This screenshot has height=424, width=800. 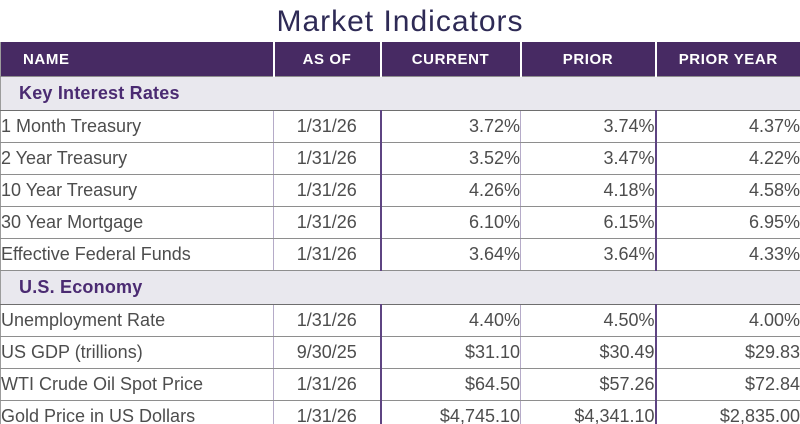 What do you see at coordinates (727, 158) in the screenshot?
I see `cell-prior-year: 4.22%` at bounding box center [727, 158].